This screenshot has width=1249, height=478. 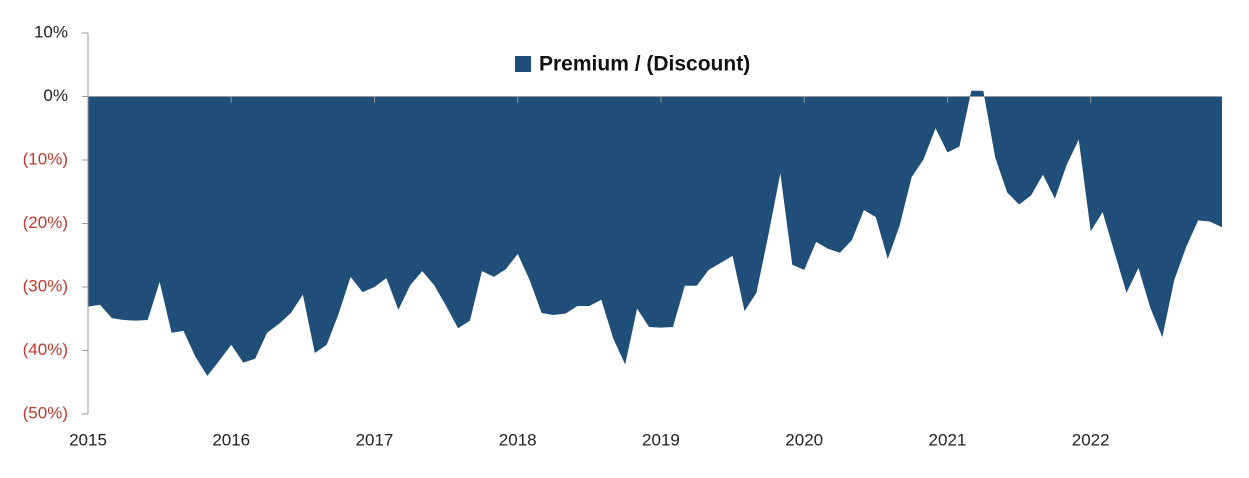 I want to click on y-tick-label: (30%), so click(x=45, y=285).